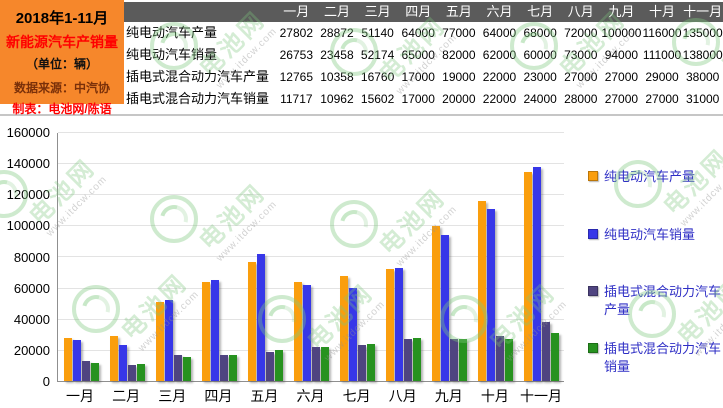  Describe the element at coordinates (499, 12) in the screenshot. I see `month-header-cell: 六月` at that location.